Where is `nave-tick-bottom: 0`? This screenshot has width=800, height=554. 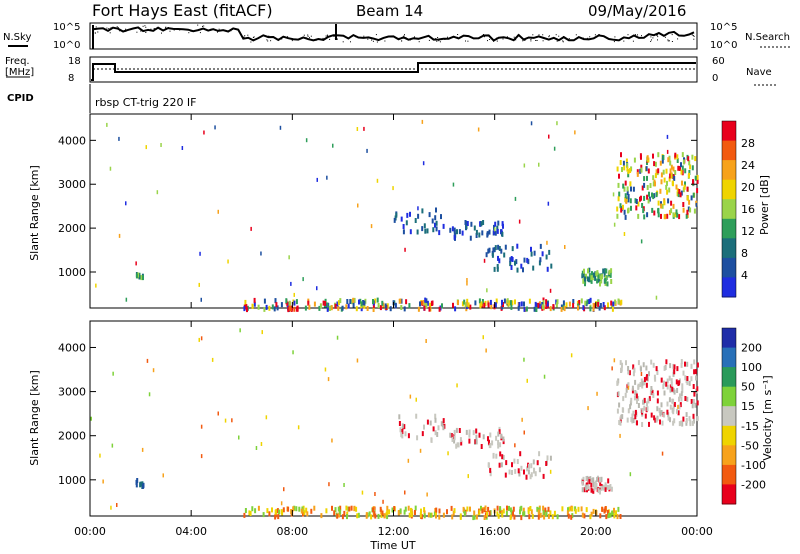
nave-tick-bottom: 0 is located at coordinates (715, 78).